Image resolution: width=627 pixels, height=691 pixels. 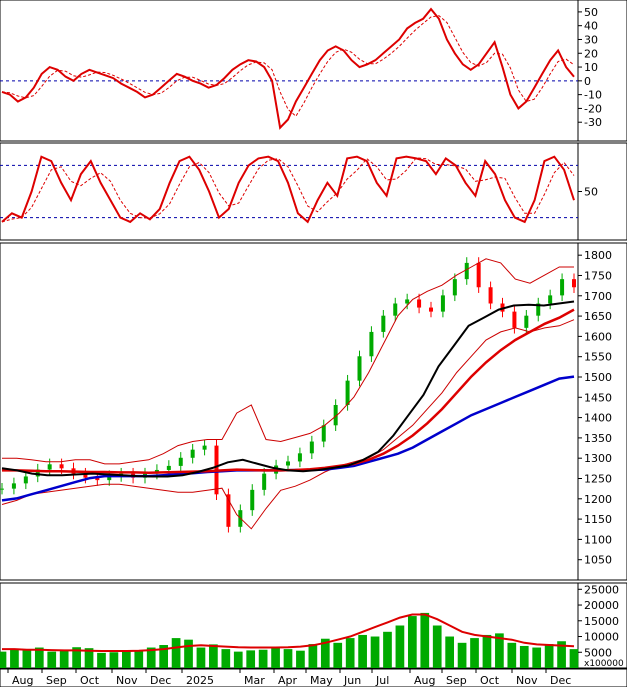 I want to click on x-tick-label: Jul, so click(x=382, y=680).